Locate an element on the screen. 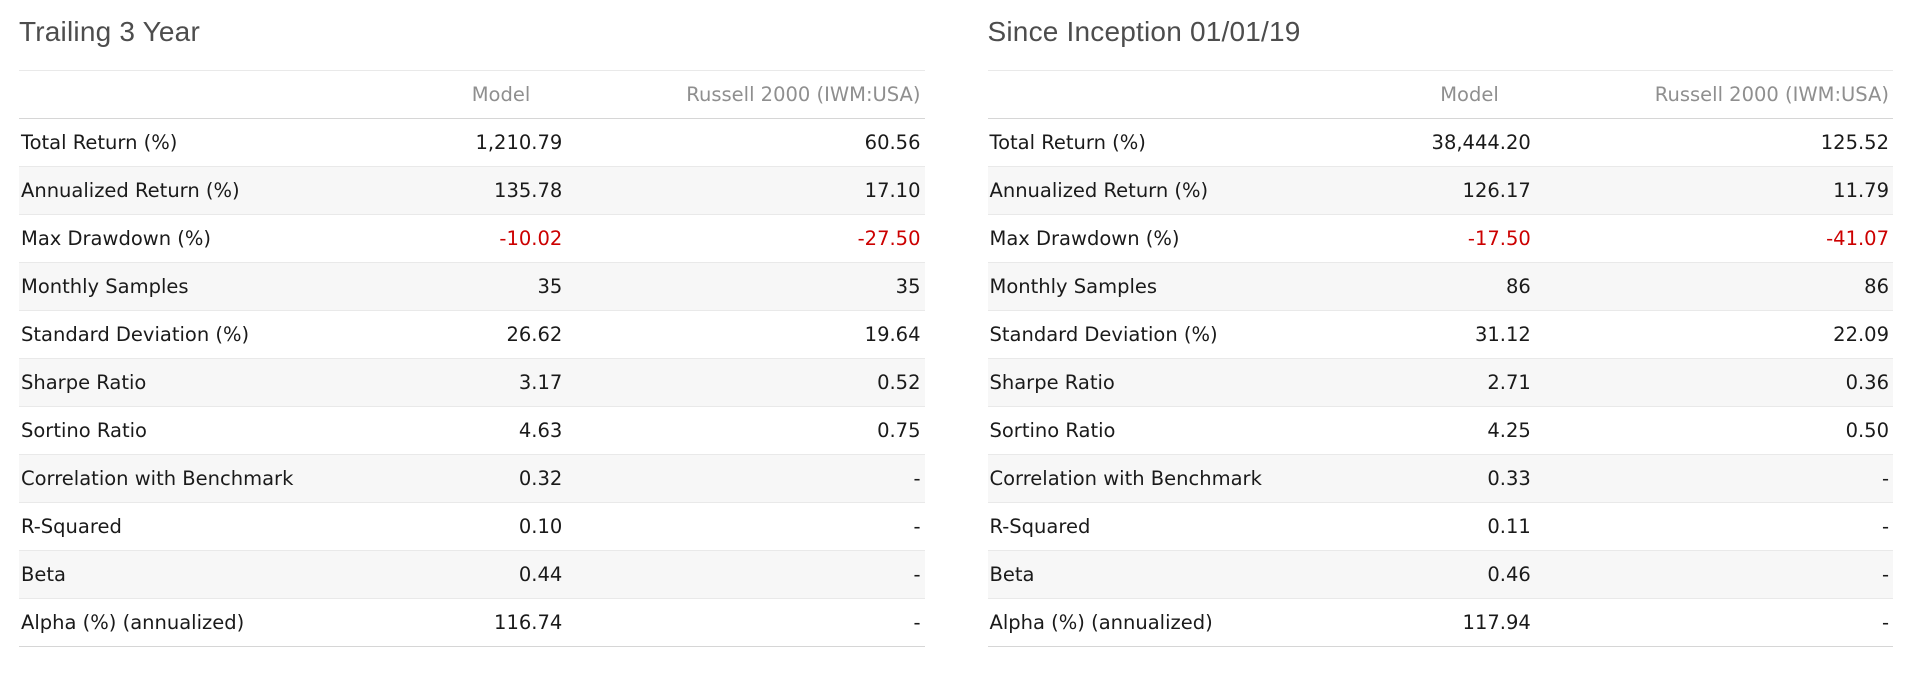 The width and height of the screenshot is (1912, 696). model-value: 38,444.20 is located at coordinates (1431, 142).